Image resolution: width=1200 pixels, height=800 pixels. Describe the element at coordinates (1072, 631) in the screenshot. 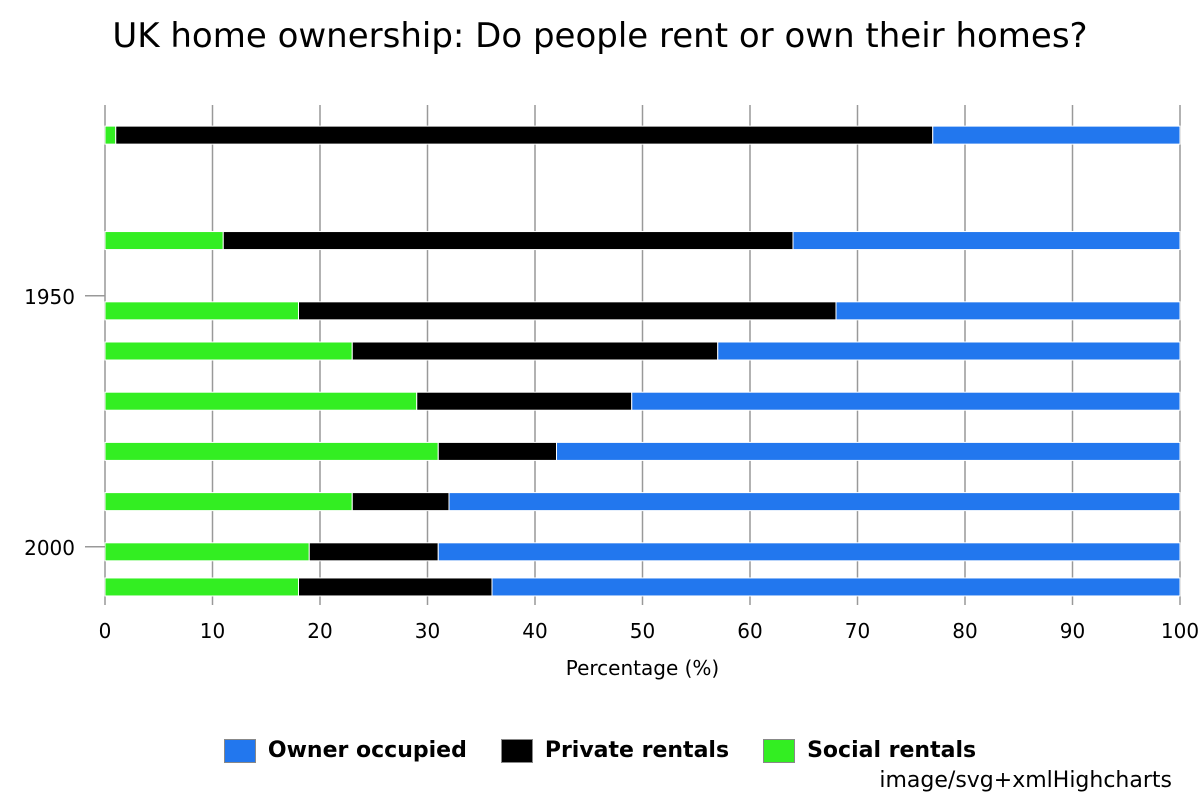

I see `x-tick-label-90: 90` at that location.